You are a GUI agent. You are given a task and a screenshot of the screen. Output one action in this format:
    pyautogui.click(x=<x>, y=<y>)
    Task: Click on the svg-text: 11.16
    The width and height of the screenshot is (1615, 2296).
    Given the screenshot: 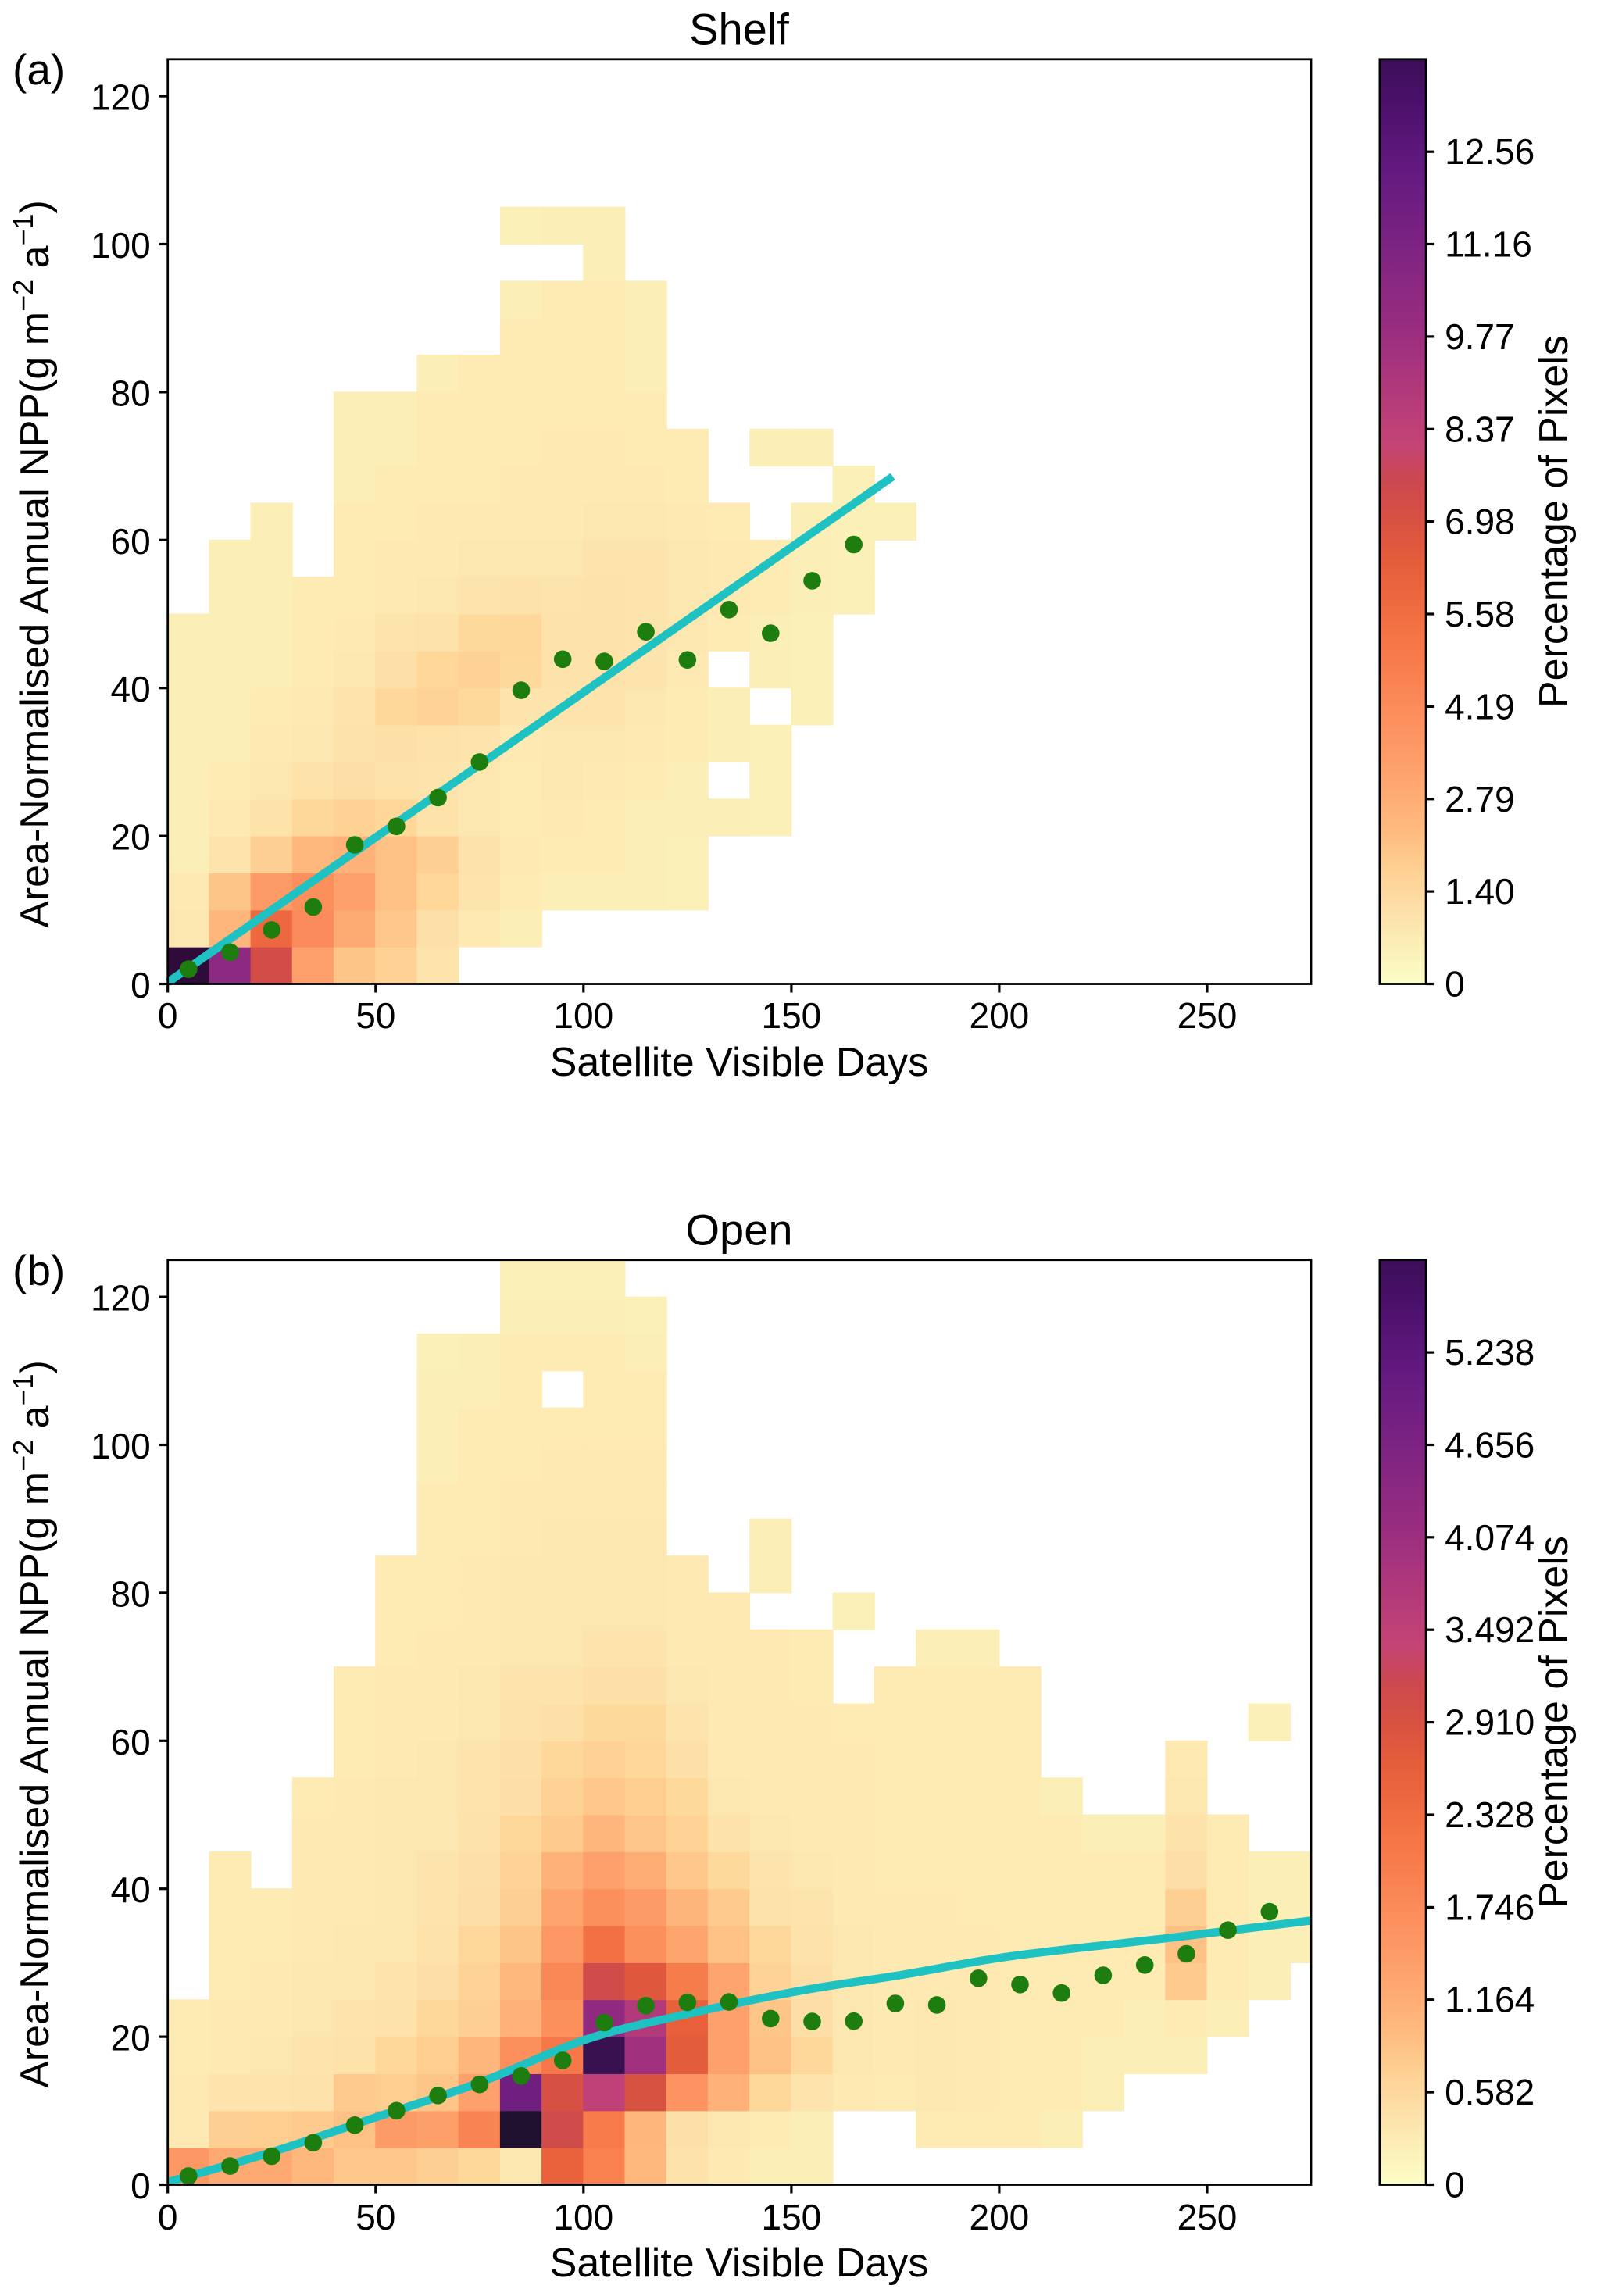 What is the action you would take?
    pyautogui.click(x=1488, y=244)
    